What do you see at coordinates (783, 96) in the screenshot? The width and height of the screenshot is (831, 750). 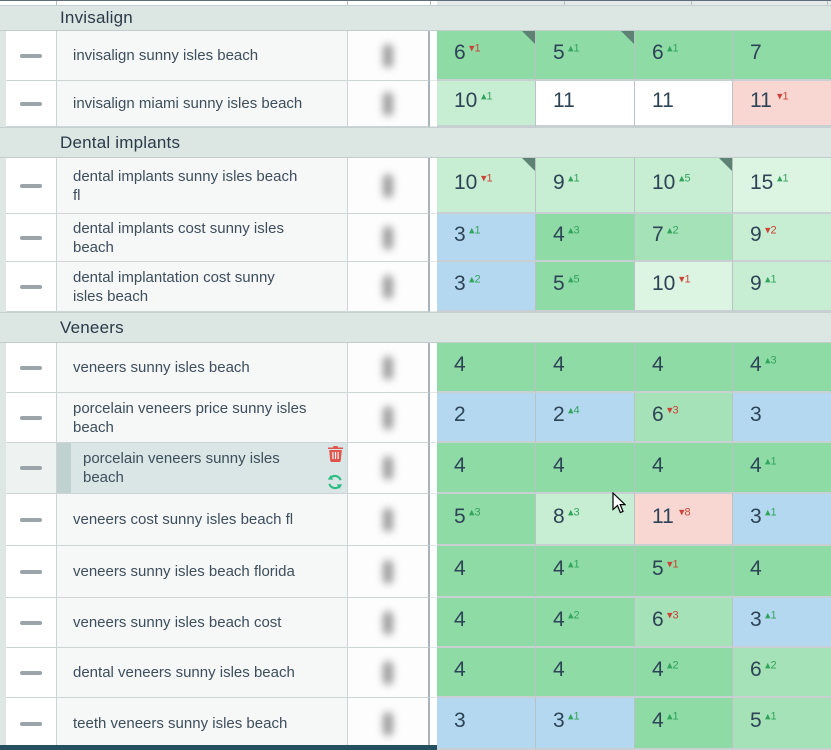 I see `rank-change-down: ▾1` at bounding box center [783, 96].